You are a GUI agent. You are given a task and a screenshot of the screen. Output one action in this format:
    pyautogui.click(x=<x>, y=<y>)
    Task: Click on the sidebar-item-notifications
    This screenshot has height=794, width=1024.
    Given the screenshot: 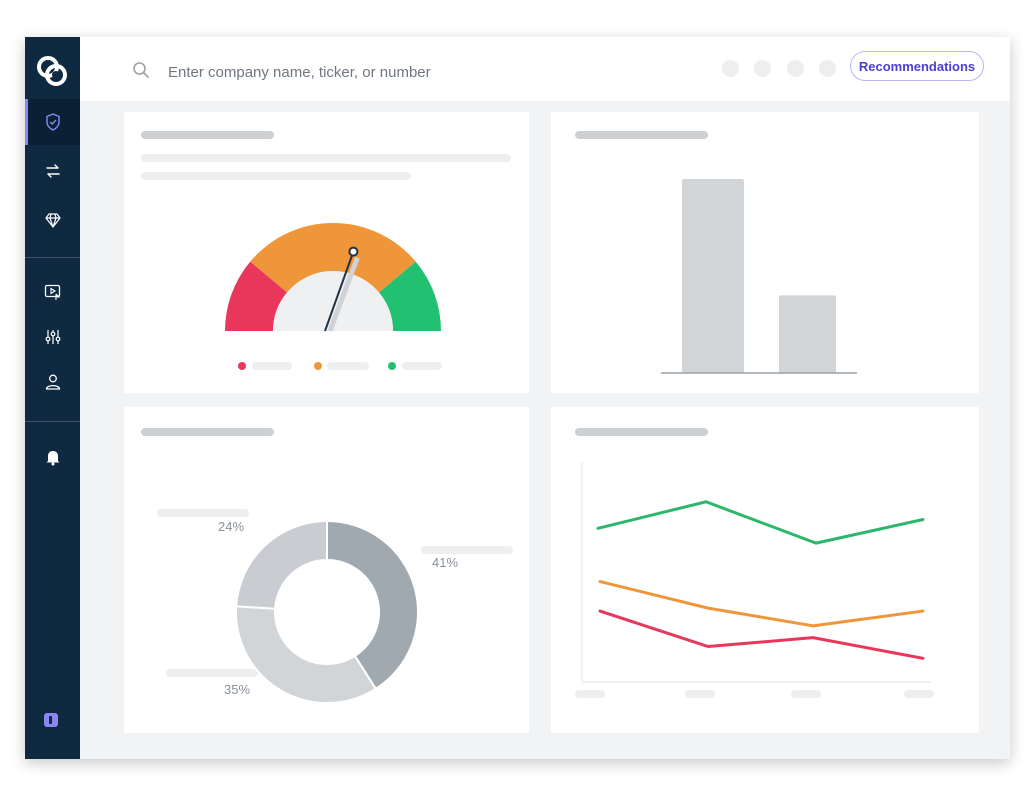 What is the action you would take?
    pyautogui.click(x=52, y=457)
    